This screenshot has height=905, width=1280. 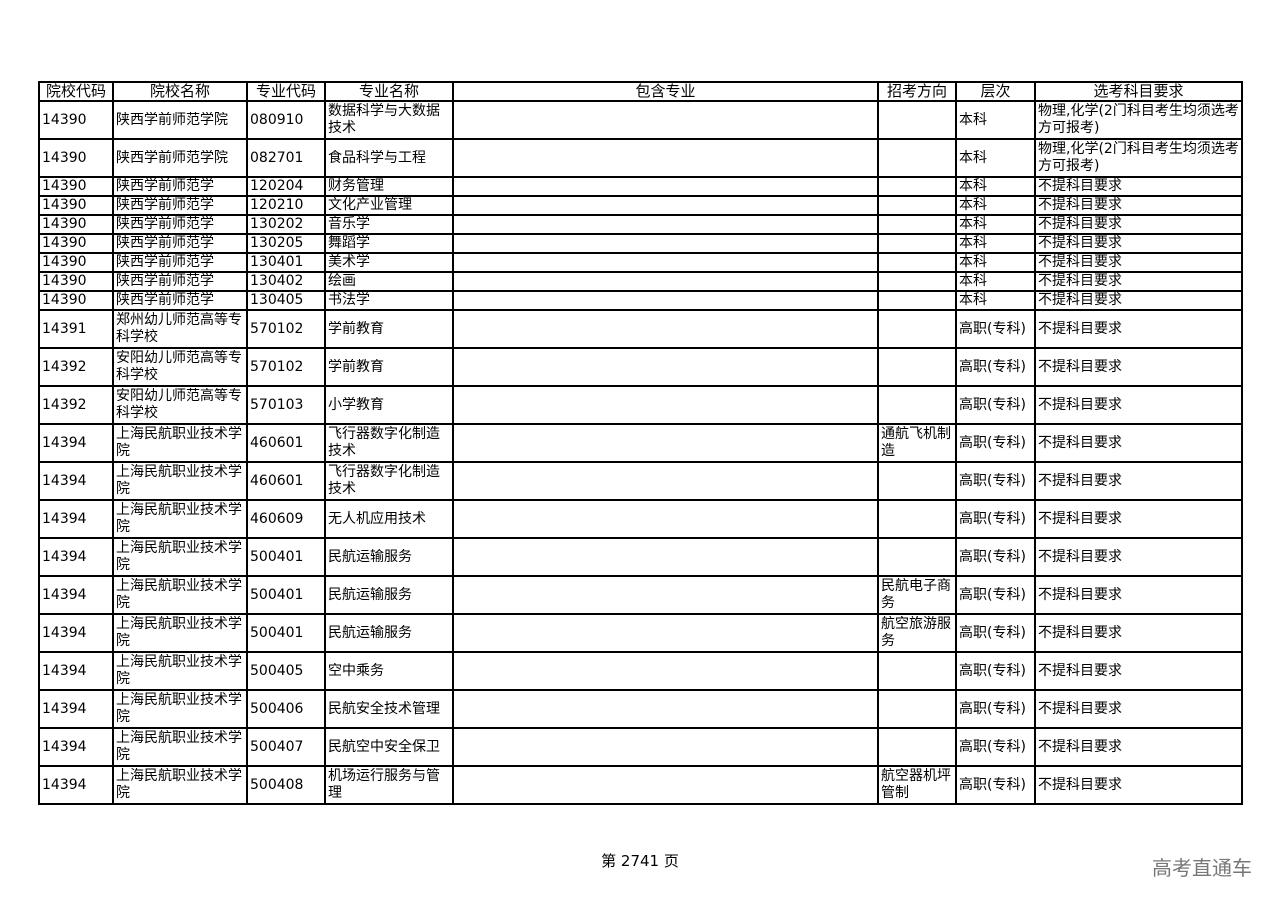 What do you see at coordinates (76, 405) in the screenshot?
I see `cell-school-code: 14392` at bounding box center [76, 405].